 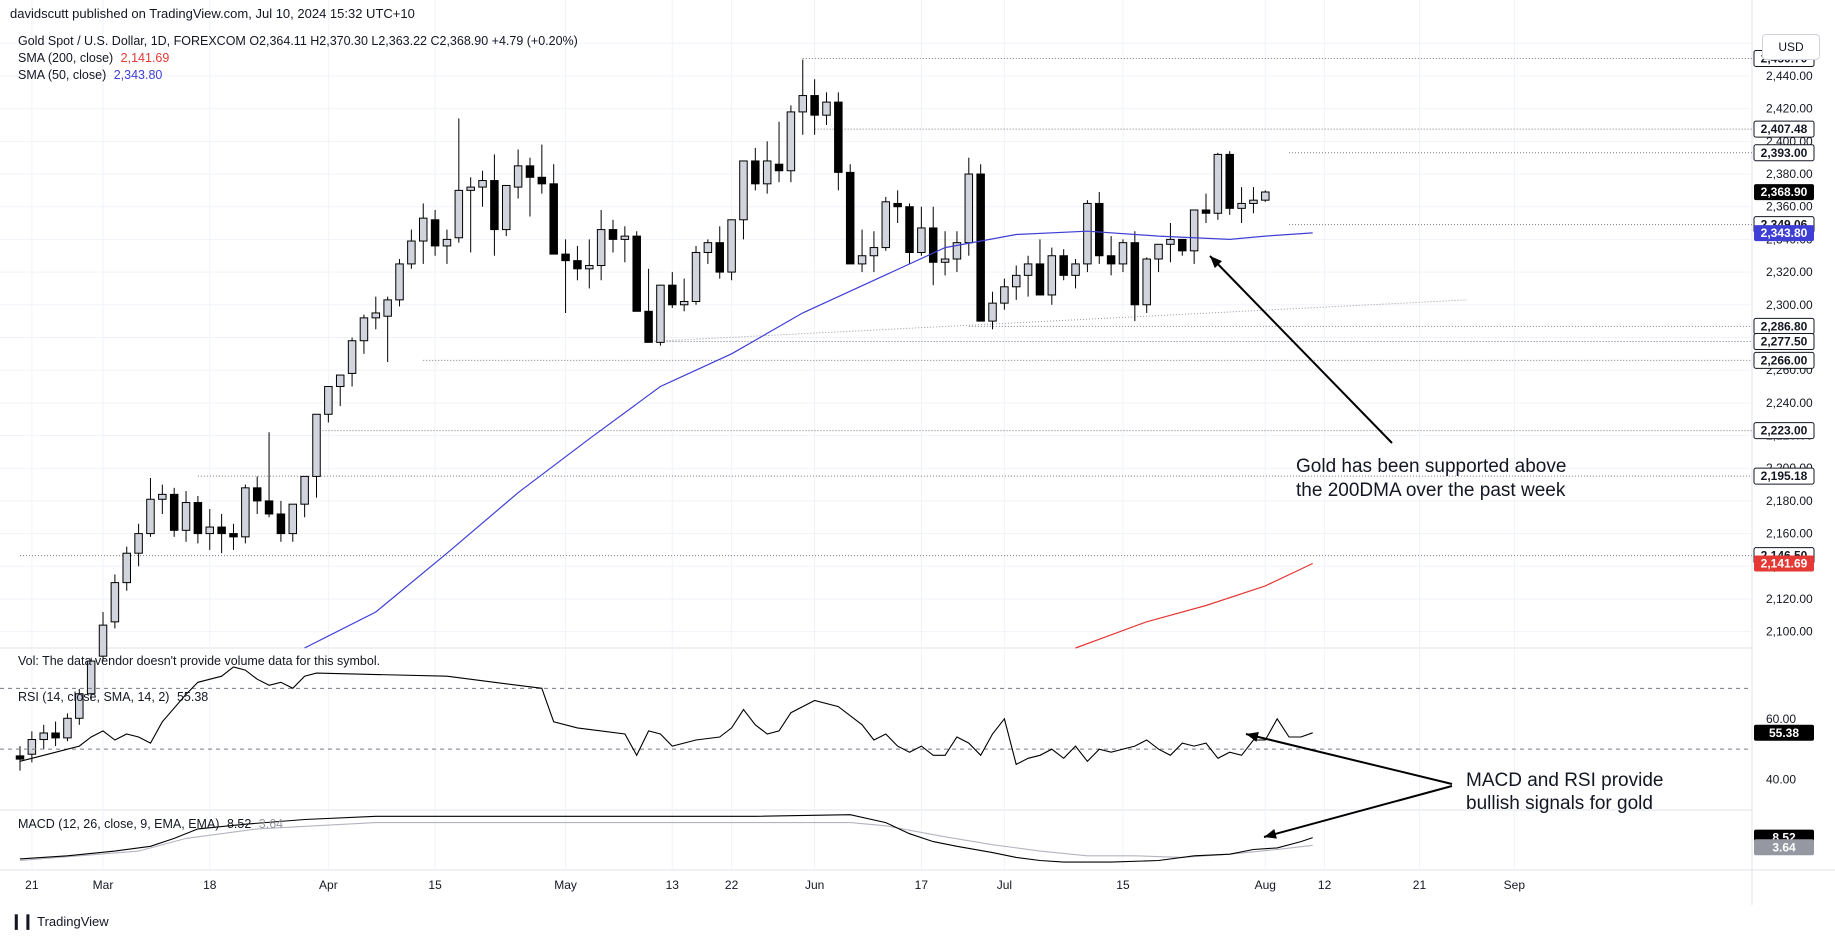 I want to click on time-tick-label: 21, so click(x=32, y=885).